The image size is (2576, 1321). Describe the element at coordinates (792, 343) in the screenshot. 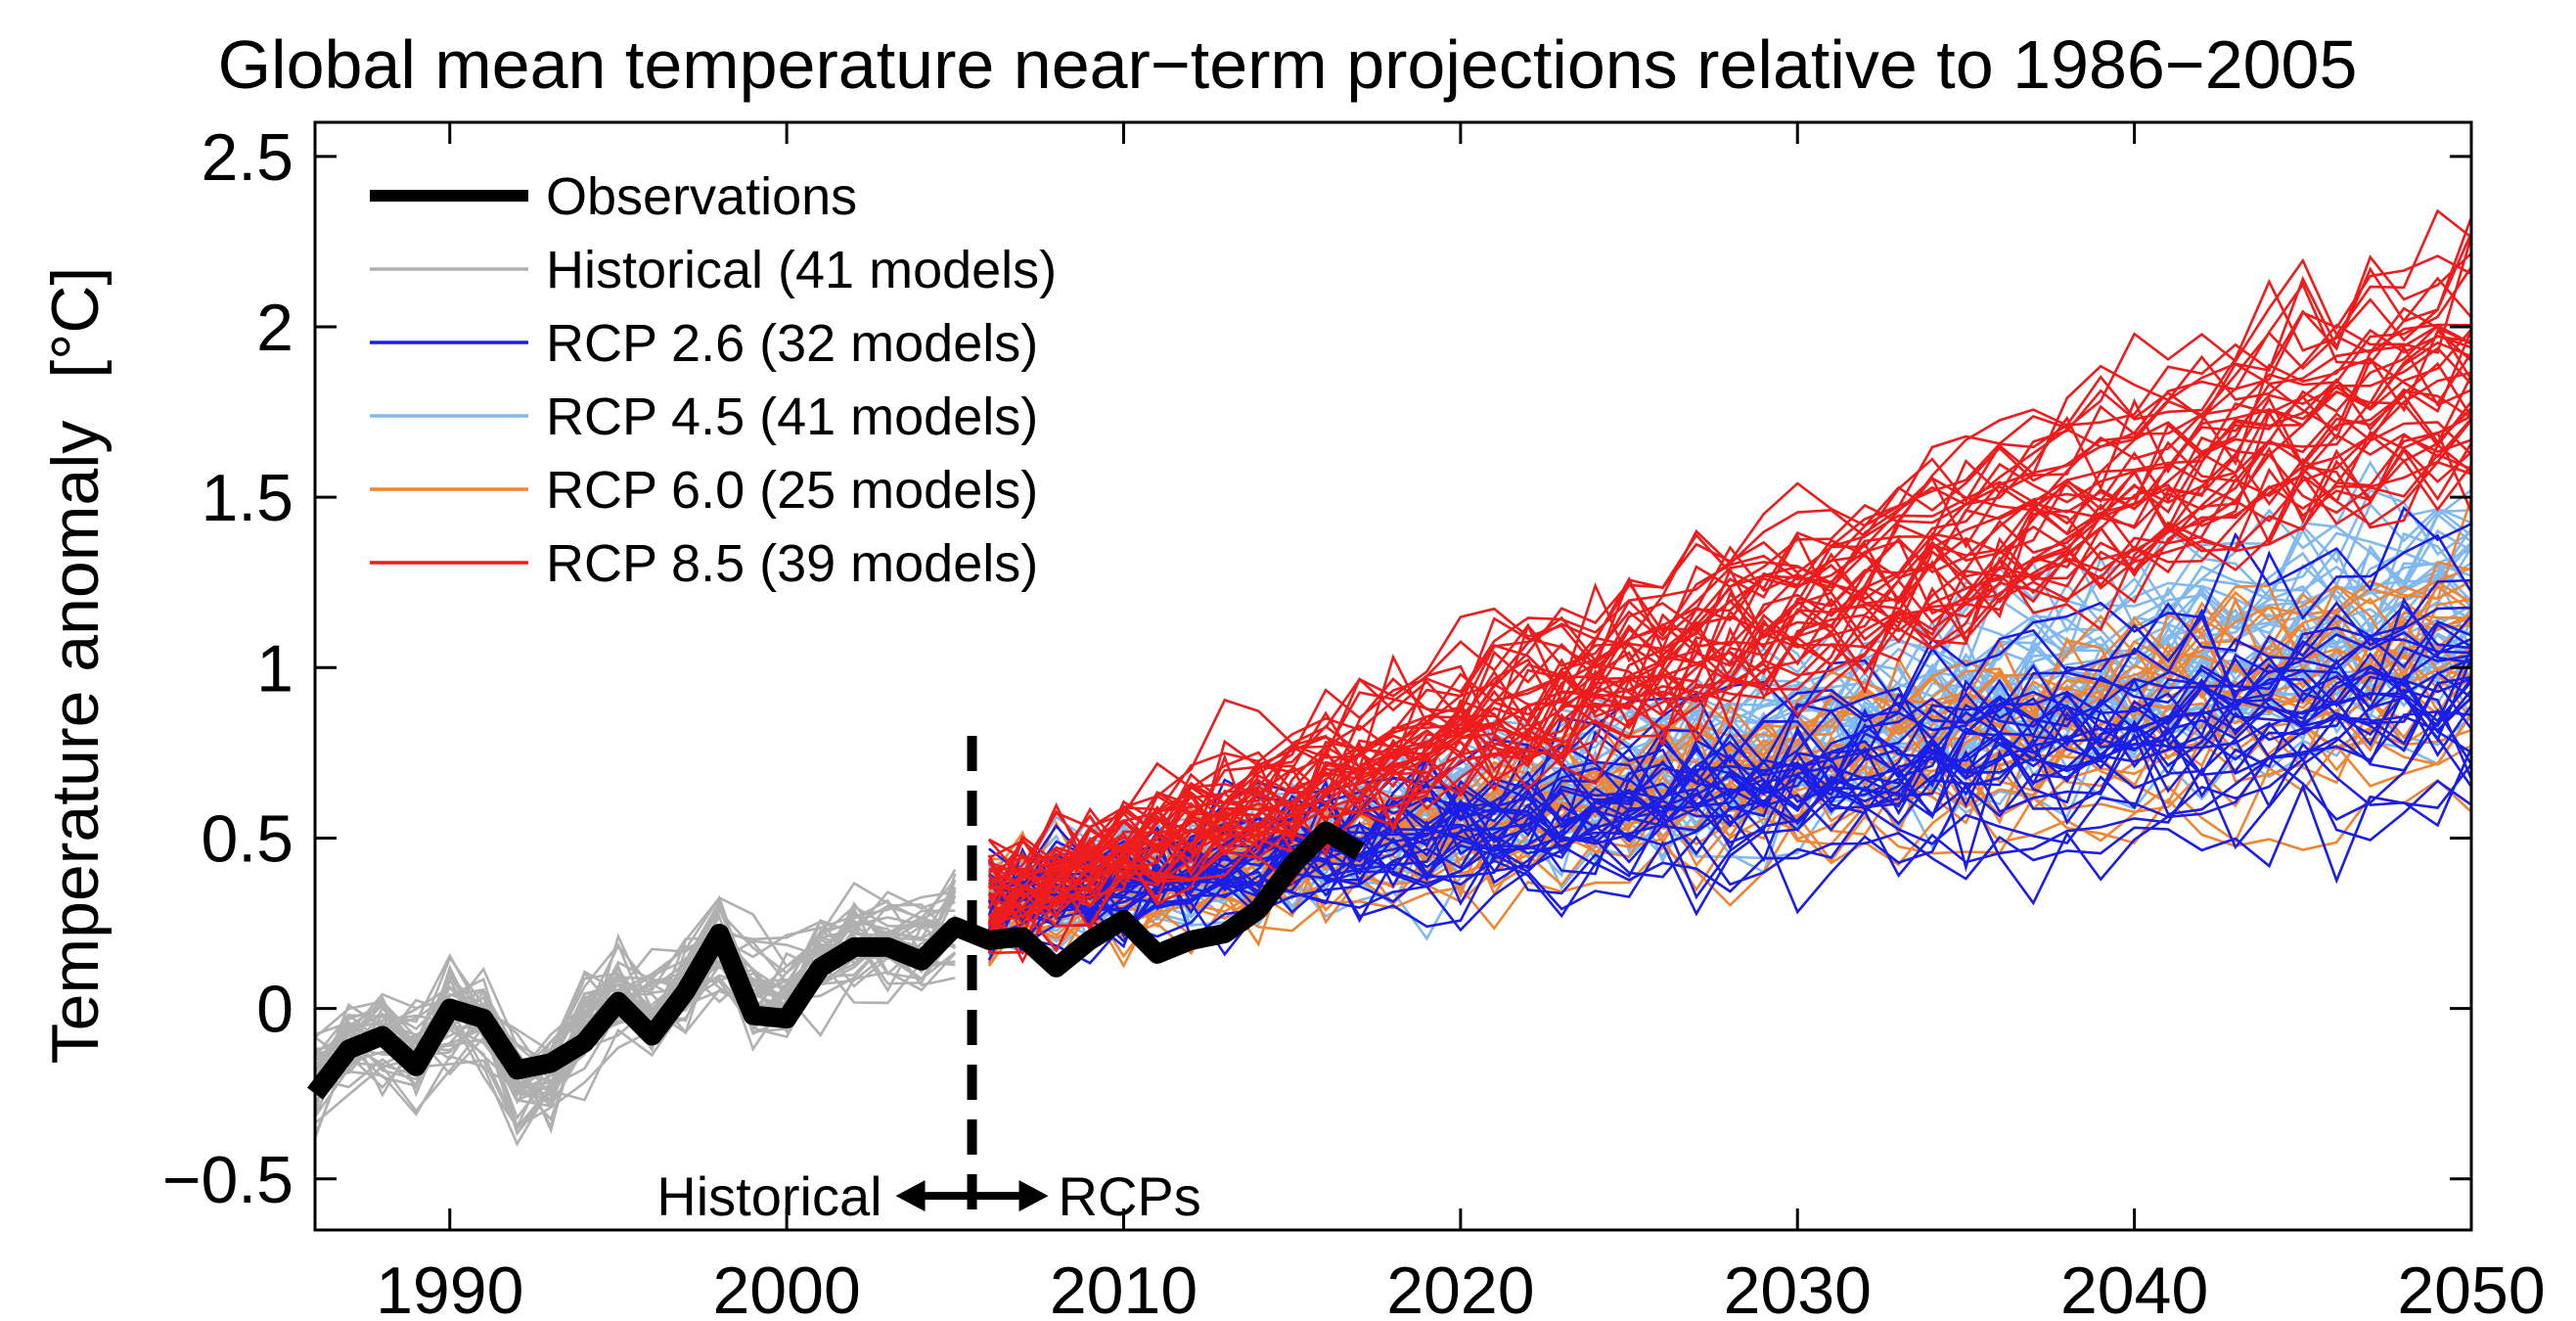

I see `legend-label: RCP 2.6 (32 models)` at that location.